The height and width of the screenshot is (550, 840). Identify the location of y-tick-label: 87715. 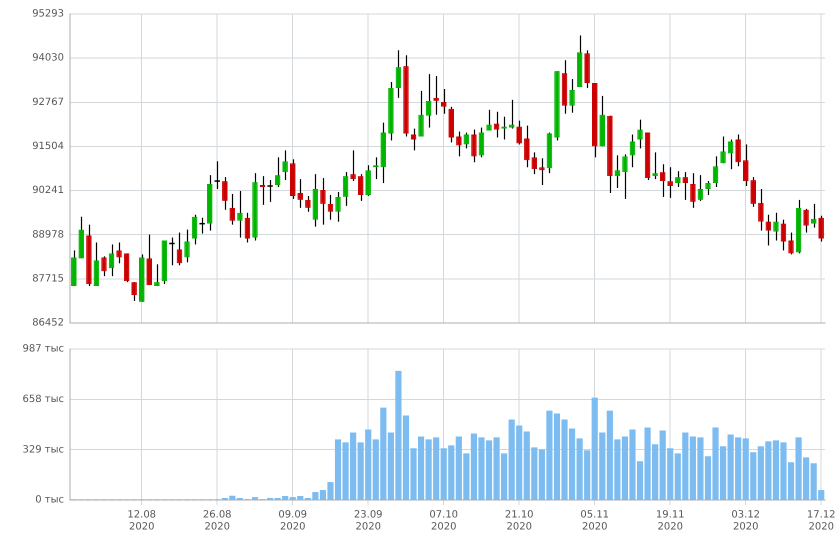
(48, 278).